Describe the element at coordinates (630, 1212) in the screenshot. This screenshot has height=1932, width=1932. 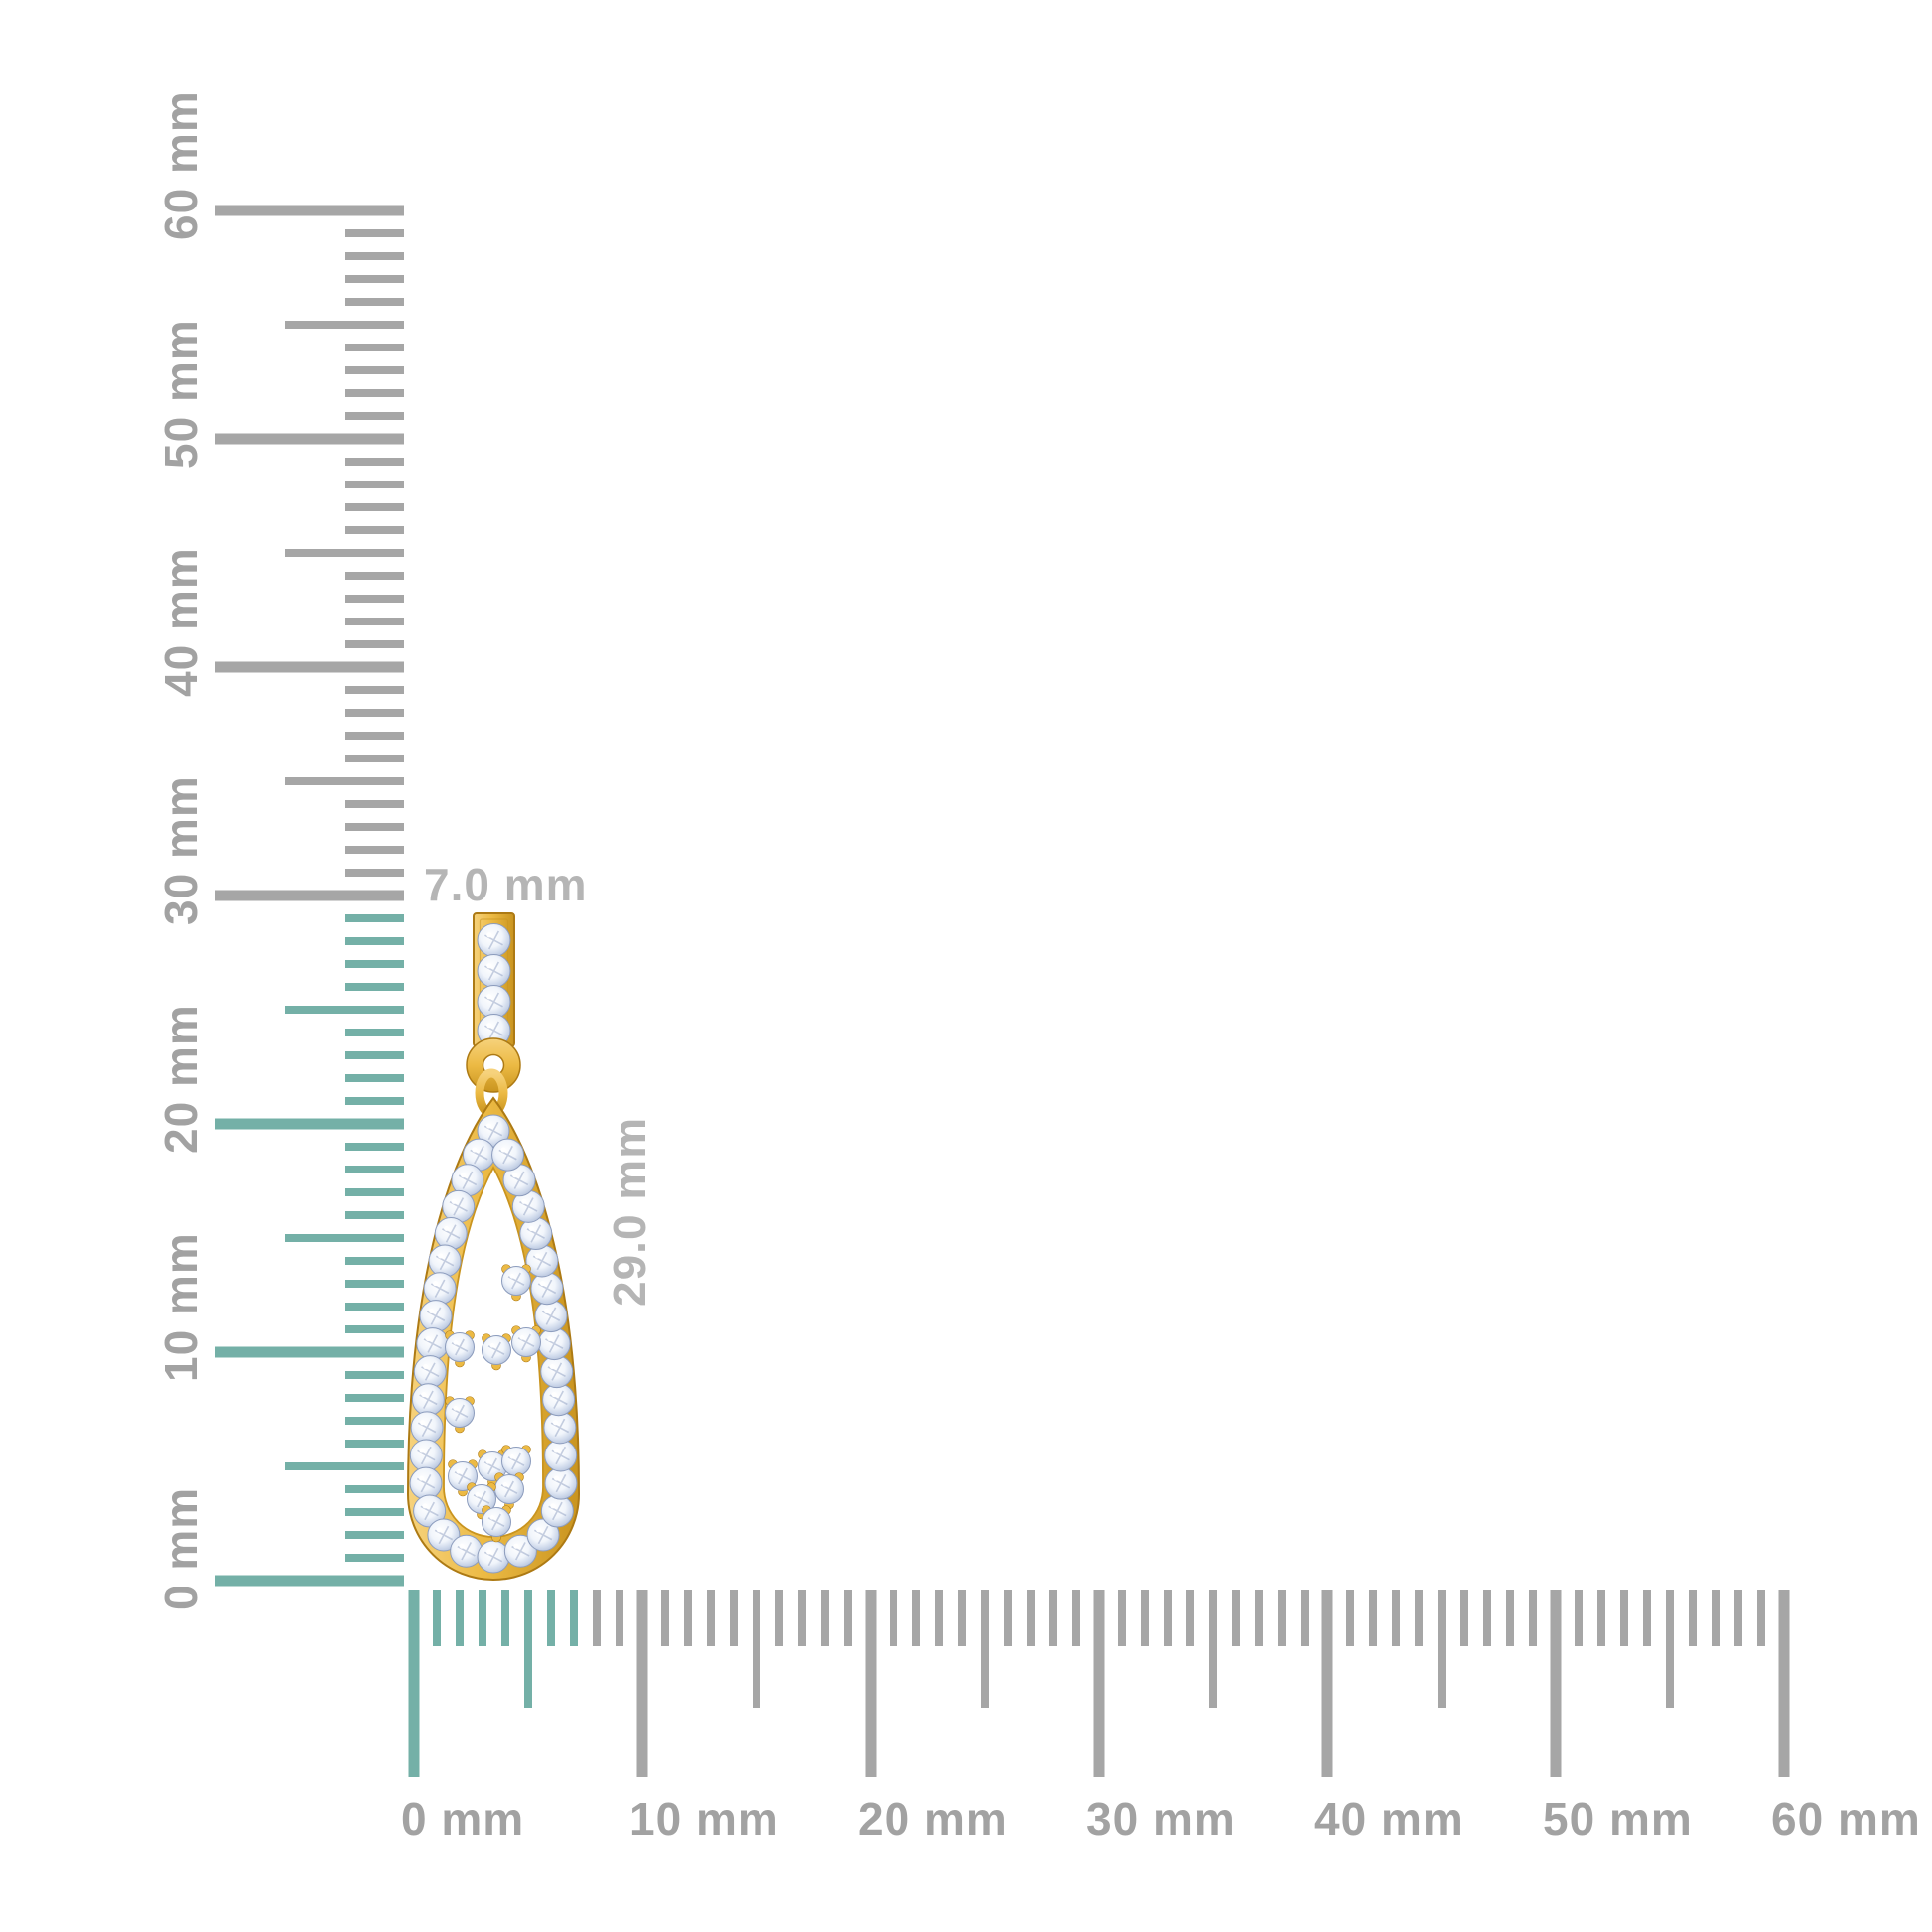
I see `height-dimension-label: 29.0 mm` at that location.